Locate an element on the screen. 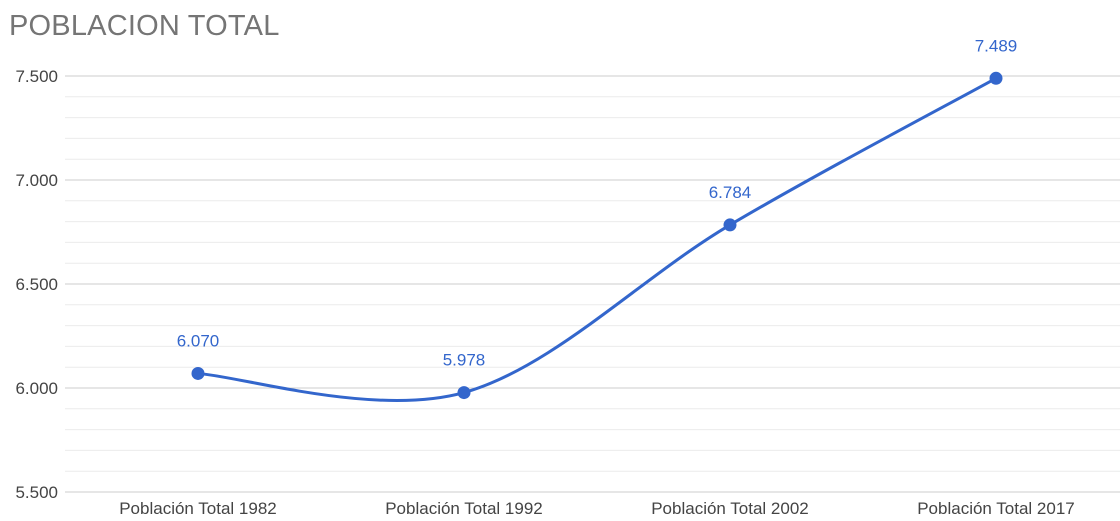 The height and width of the screenshot is (521, 1120). x-tick-label: Población Total 1992 is located at coordinates (464, 508).